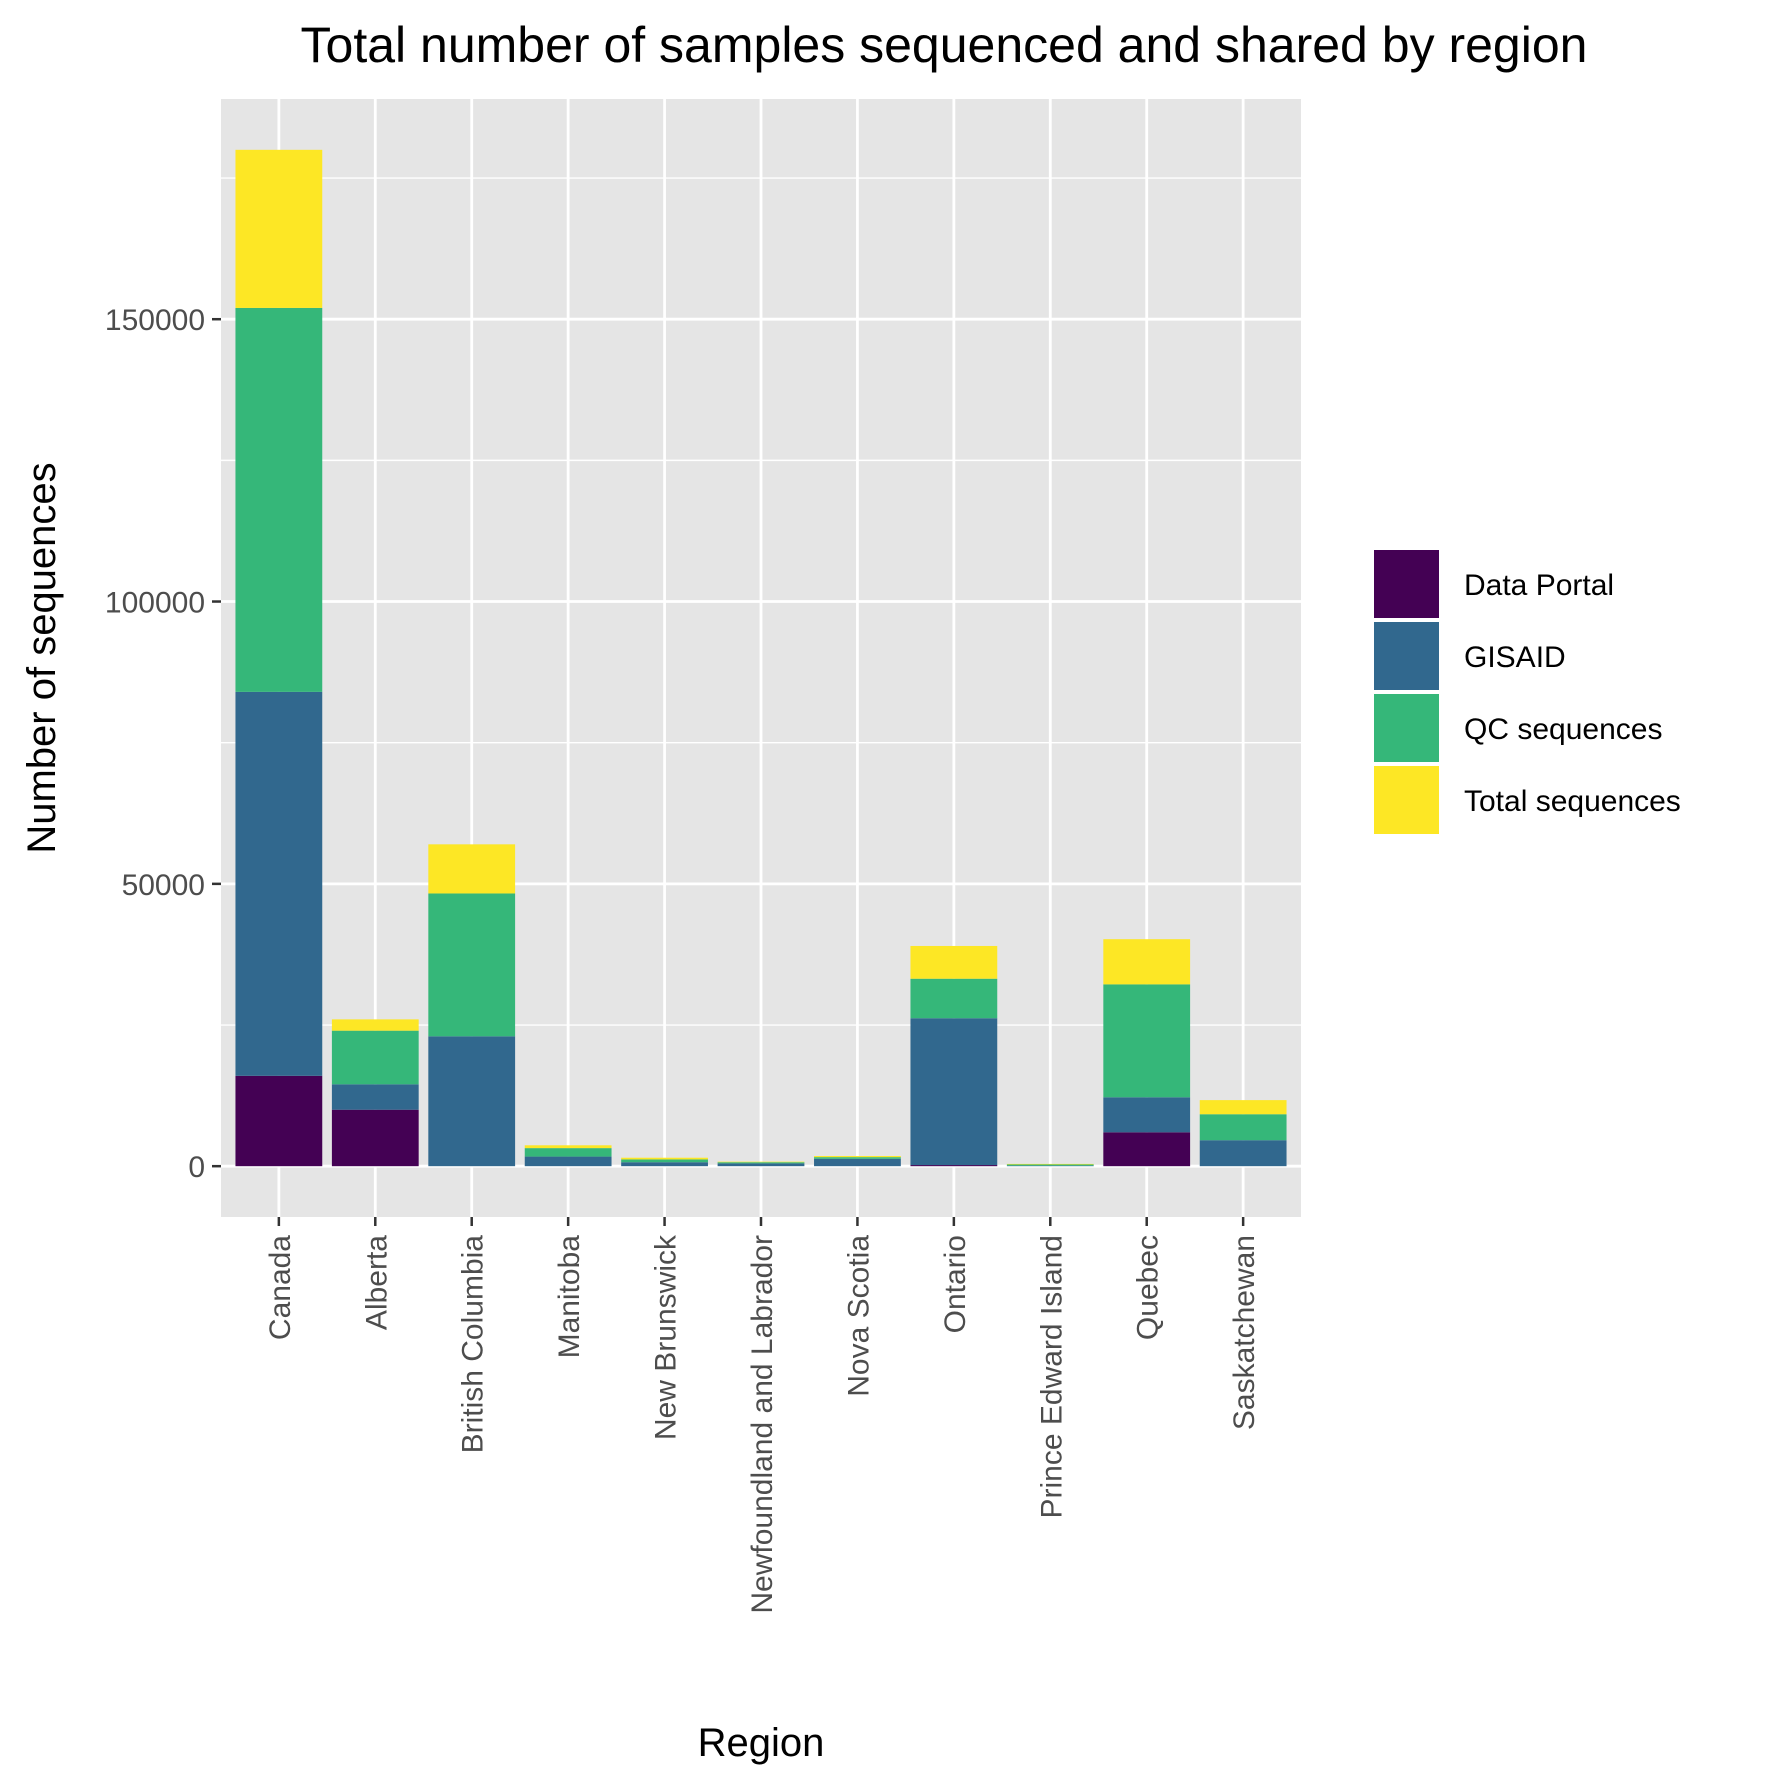 The image size is (1771, 1771). I want to click on bar-gisaid-prince-edward-island, so click(1050, 1166).